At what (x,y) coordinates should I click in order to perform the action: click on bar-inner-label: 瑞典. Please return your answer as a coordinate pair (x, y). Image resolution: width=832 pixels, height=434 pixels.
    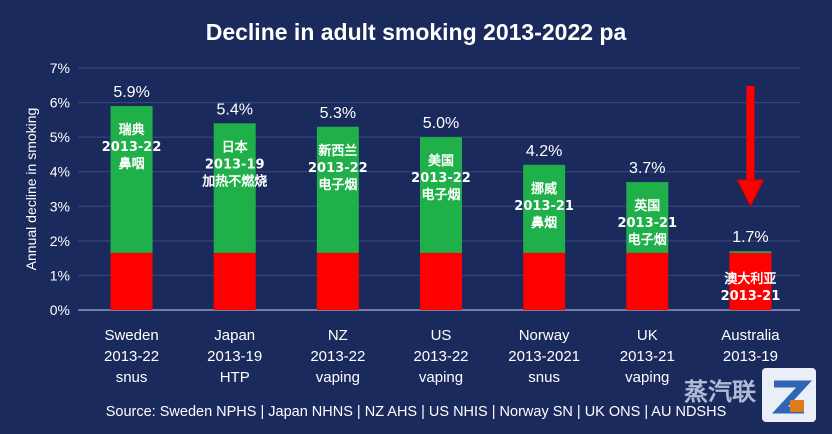
    Looking at the image, I should click on (132, 130).